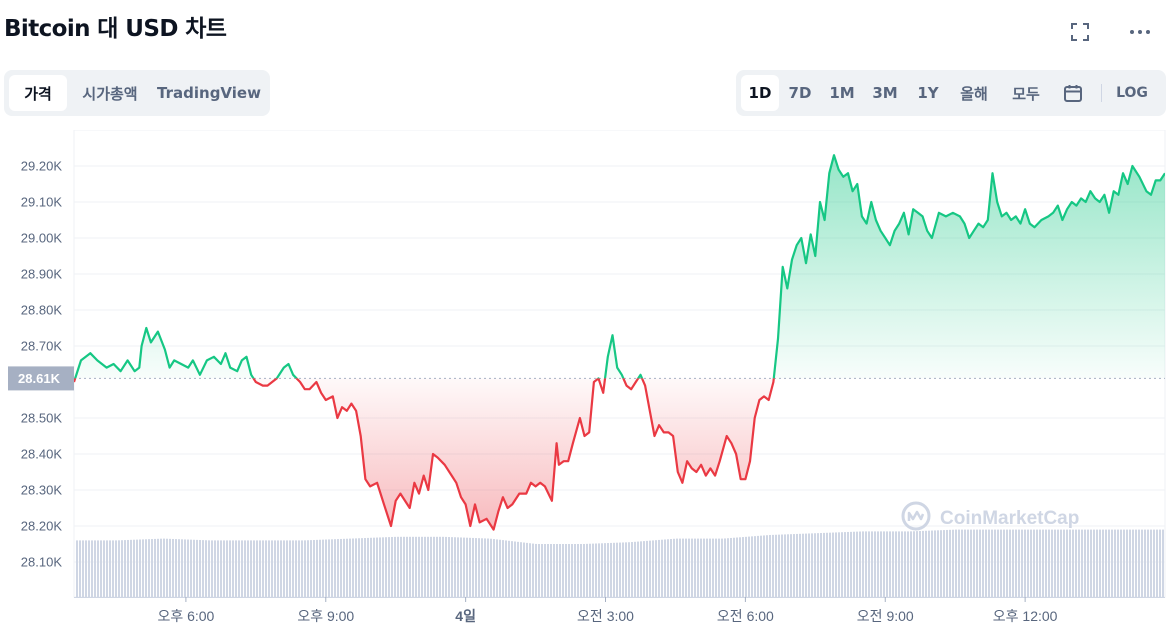  I want to click on tab-tradingview: TradingView, so click(209, 93).